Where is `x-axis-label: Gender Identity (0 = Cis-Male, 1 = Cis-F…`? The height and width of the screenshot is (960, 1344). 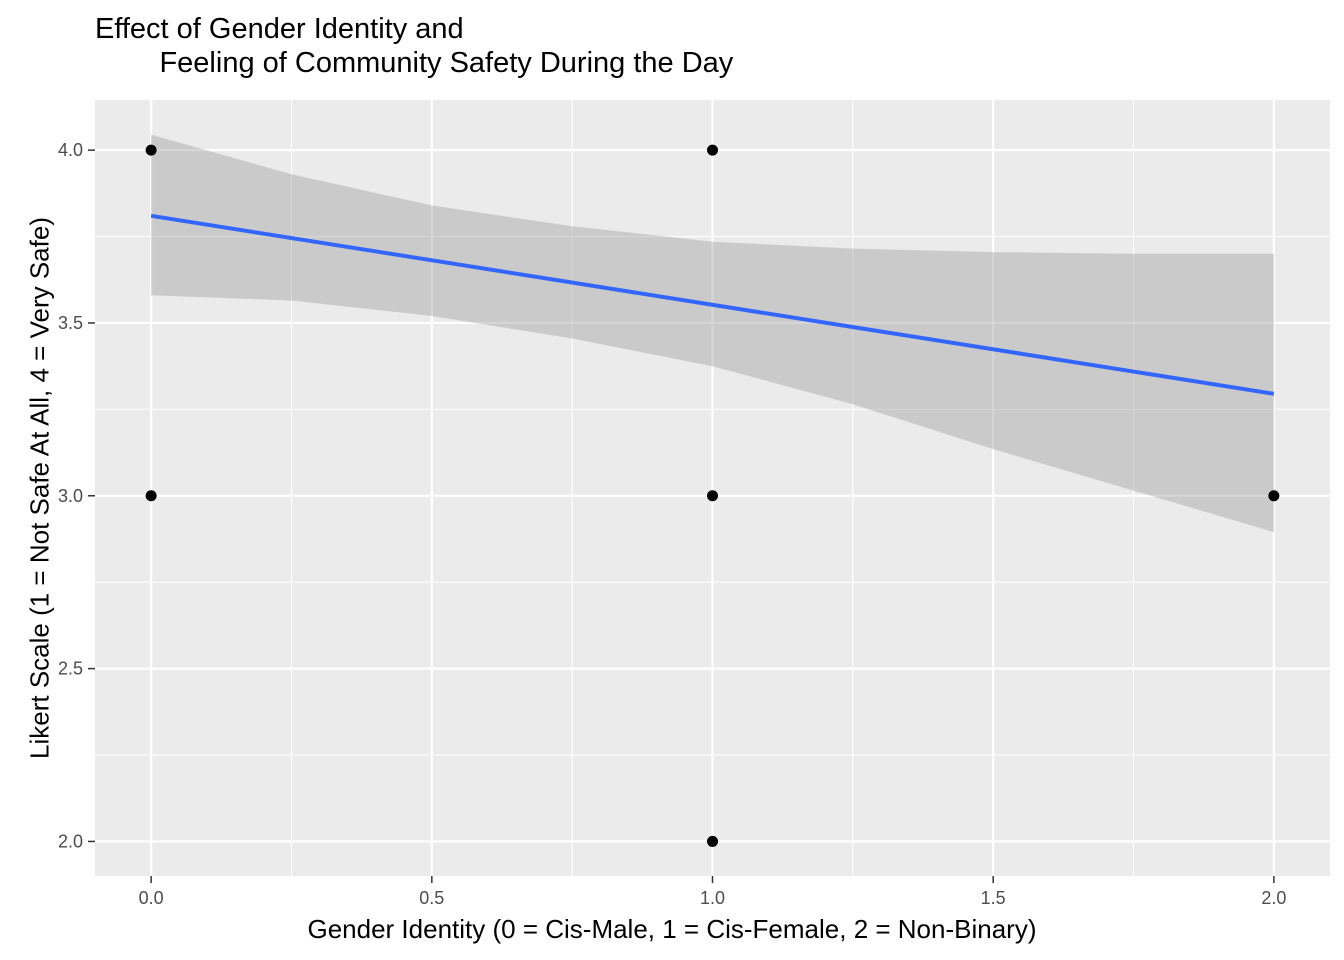 x-axis-label: Gender Identity (0 = Cis-Male, 1 = Cis-F… is located at coordinates (672, 929).